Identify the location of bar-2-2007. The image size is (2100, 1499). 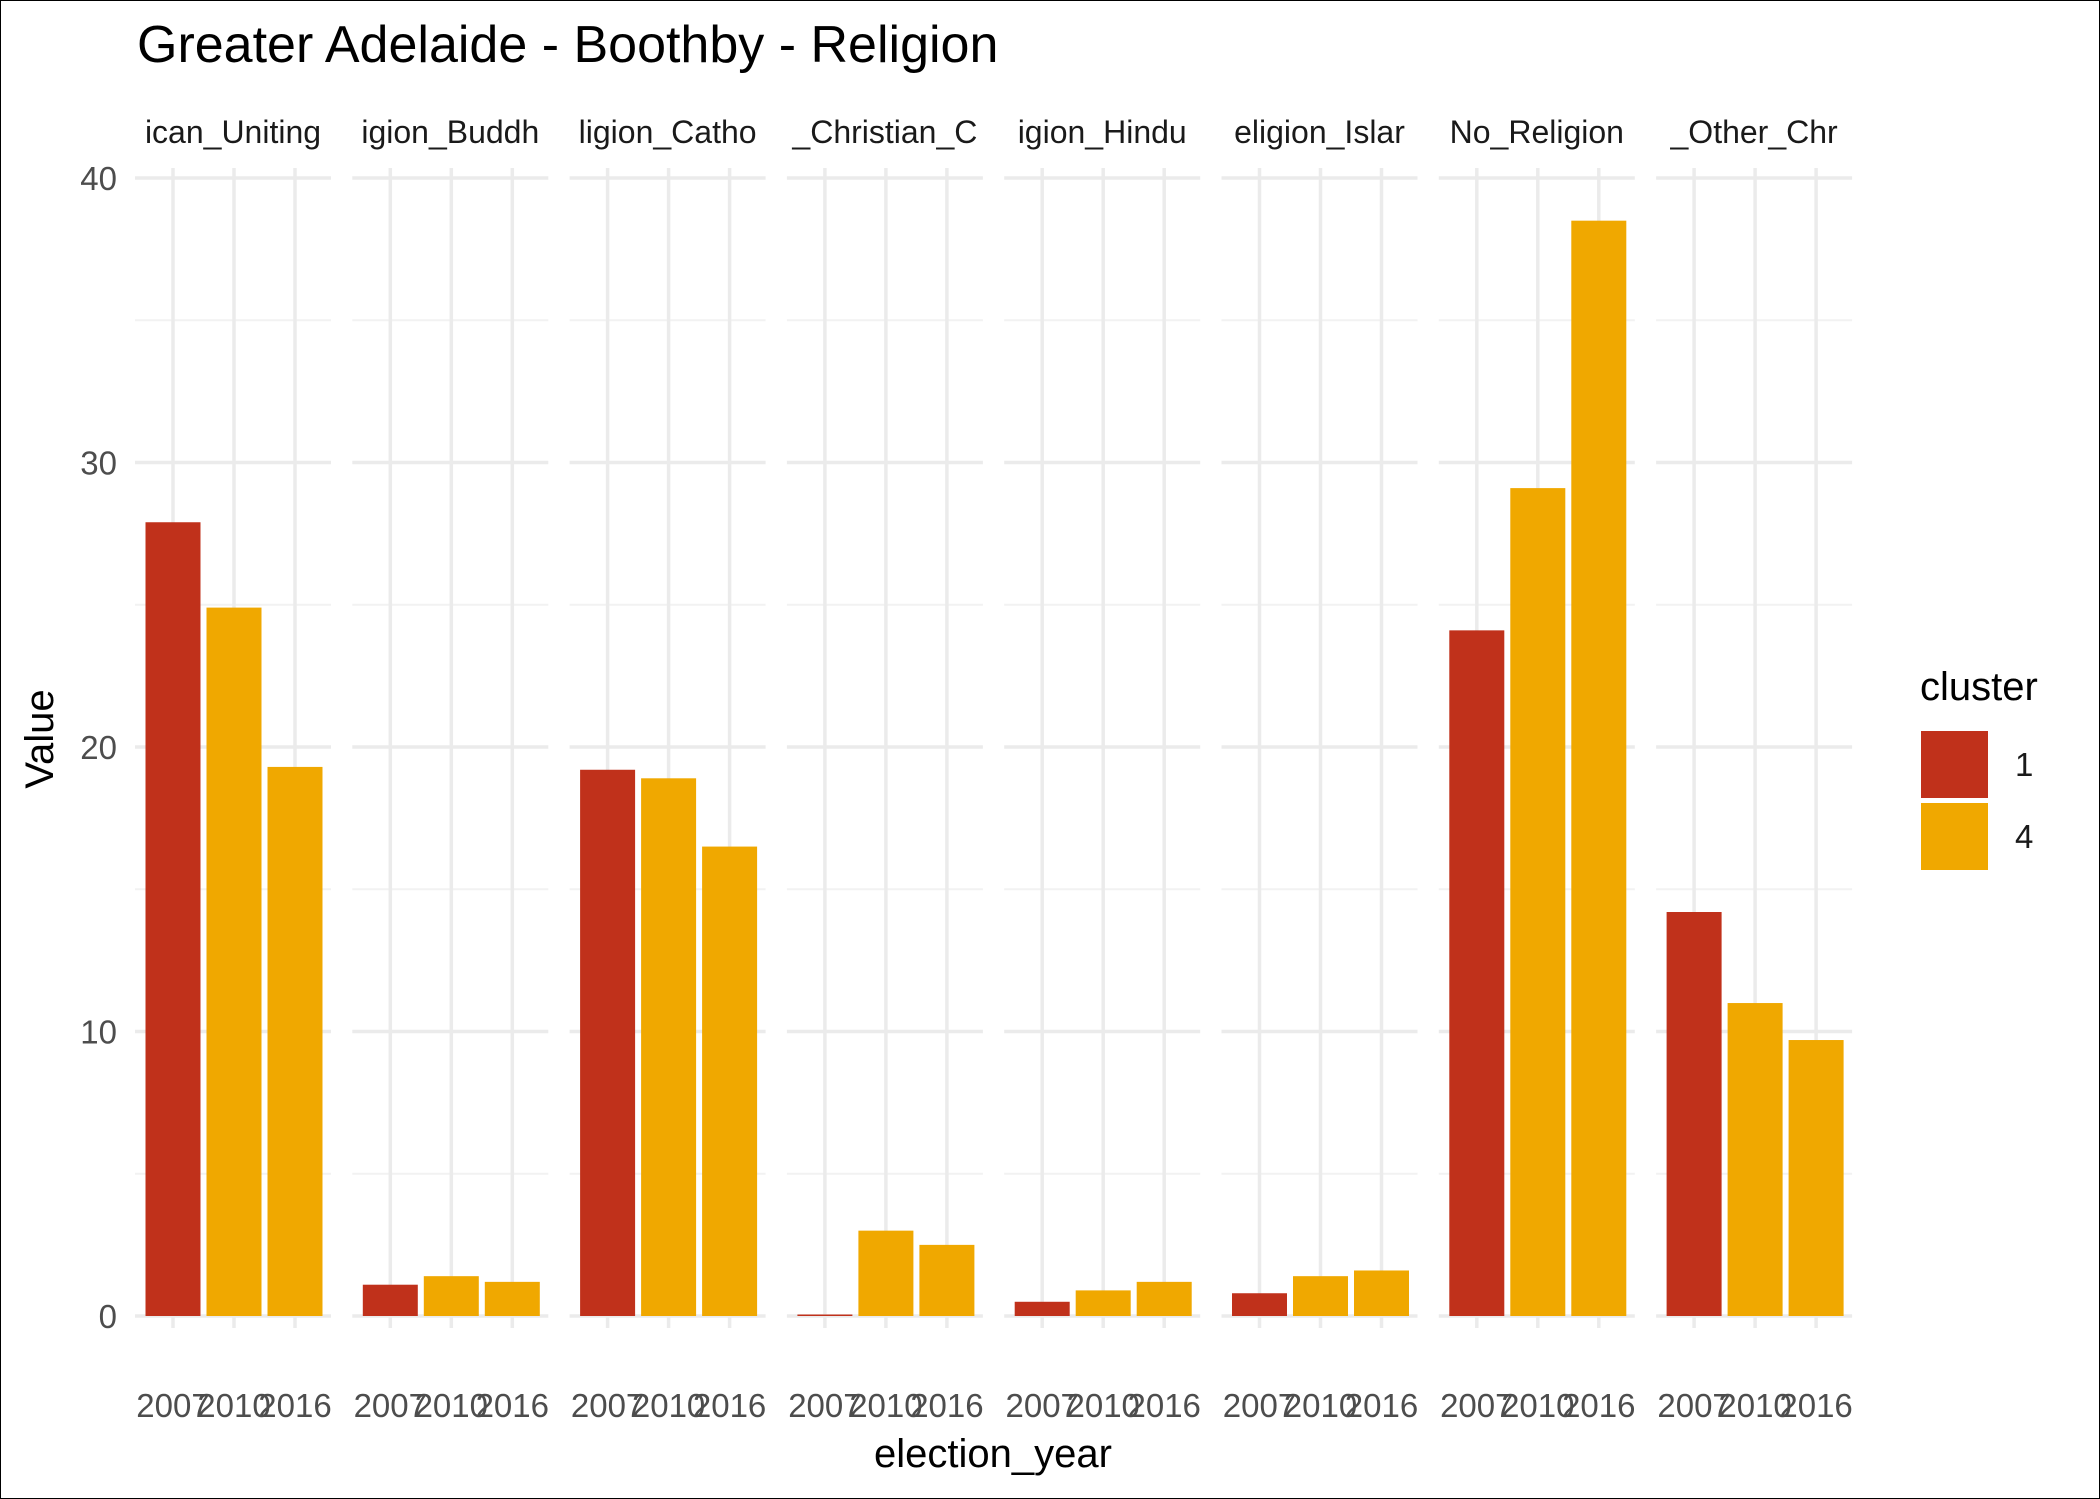
(608, 1042).